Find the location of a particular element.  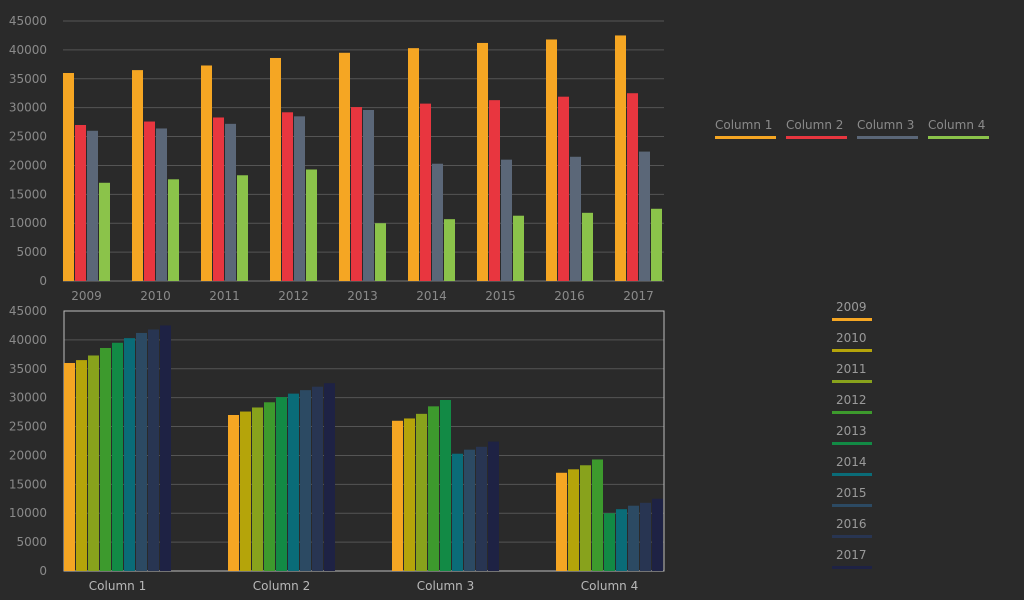

bar-column-3-2012 is located at coordinates (299, 198).